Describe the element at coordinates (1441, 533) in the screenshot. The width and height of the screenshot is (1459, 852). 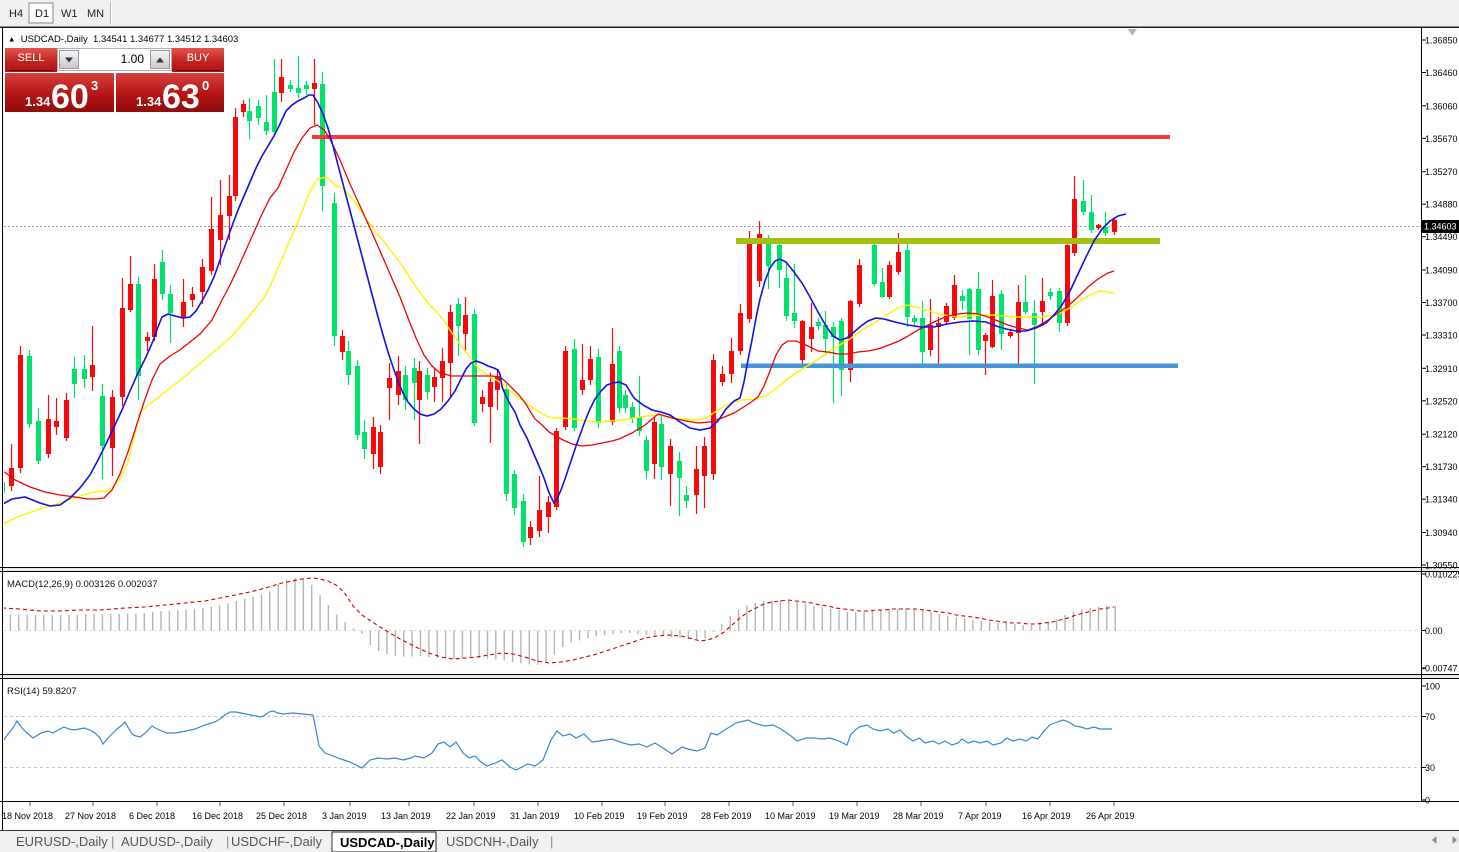
I see `svg-text: 1.30940` at that location.